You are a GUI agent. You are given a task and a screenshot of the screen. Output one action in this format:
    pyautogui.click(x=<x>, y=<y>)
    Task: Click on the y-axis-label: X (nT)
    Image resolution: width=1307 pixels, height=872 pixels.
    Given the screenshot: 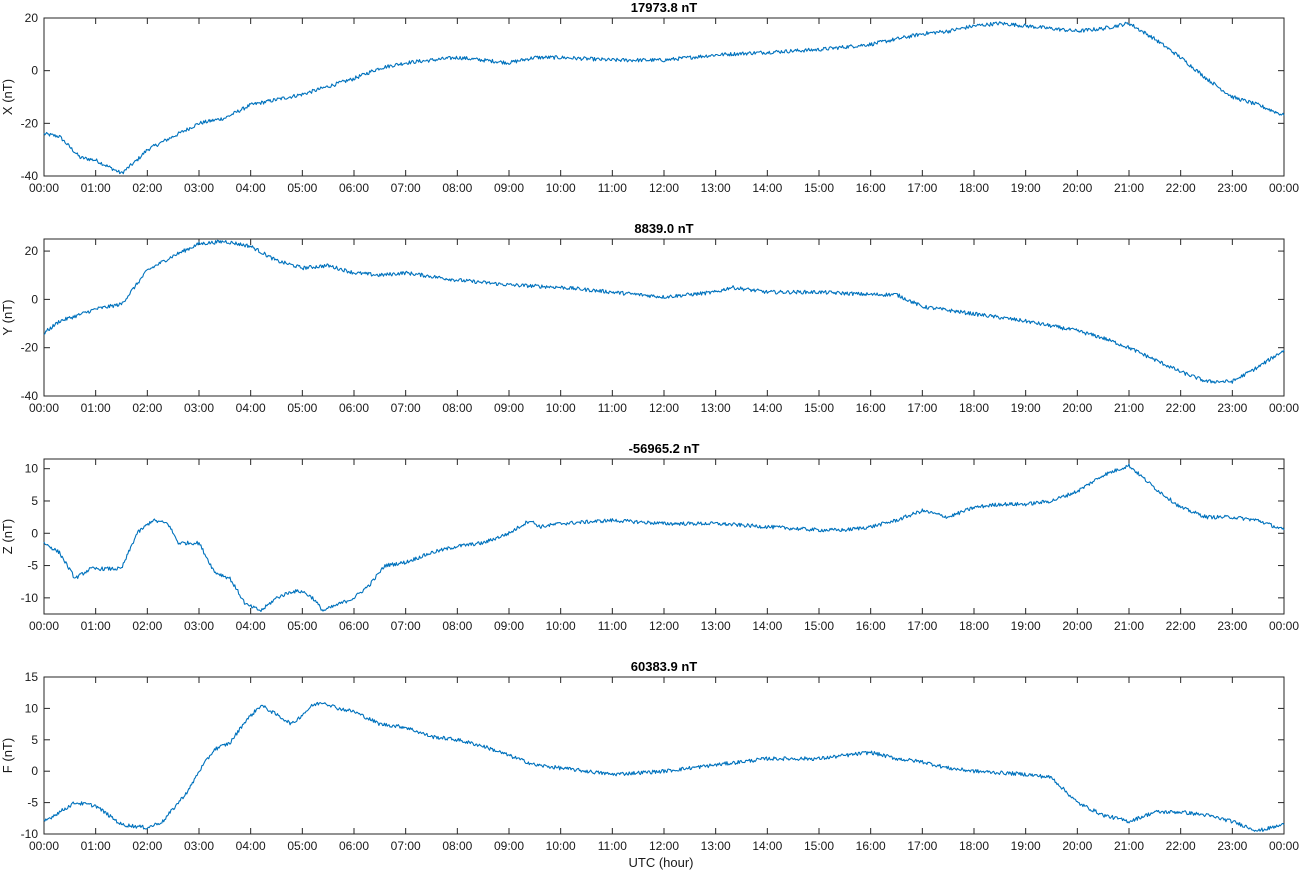 What is the action you would take?
    pyautogui.click(x=7, y=97)
    